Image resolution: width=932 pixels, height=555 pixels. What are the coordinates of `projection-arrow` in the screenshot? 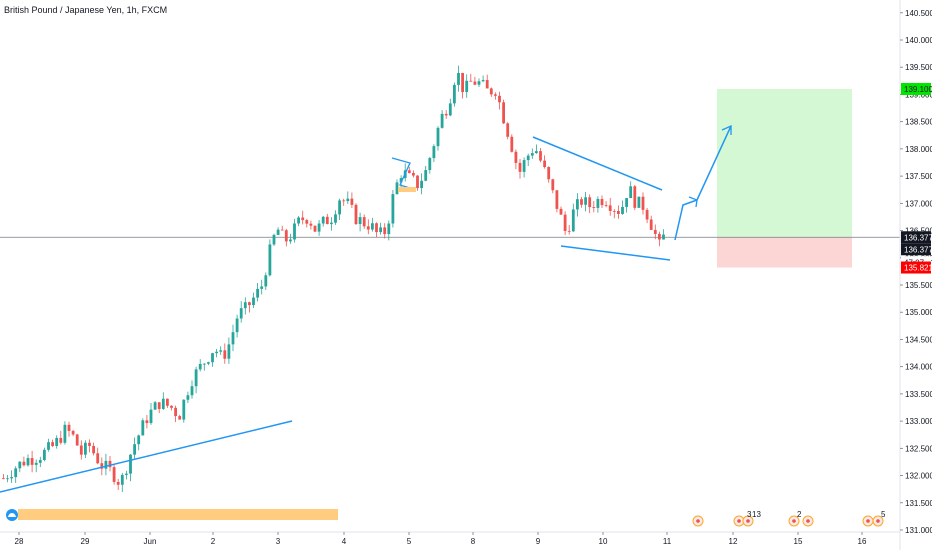 It's located at (703, 183).